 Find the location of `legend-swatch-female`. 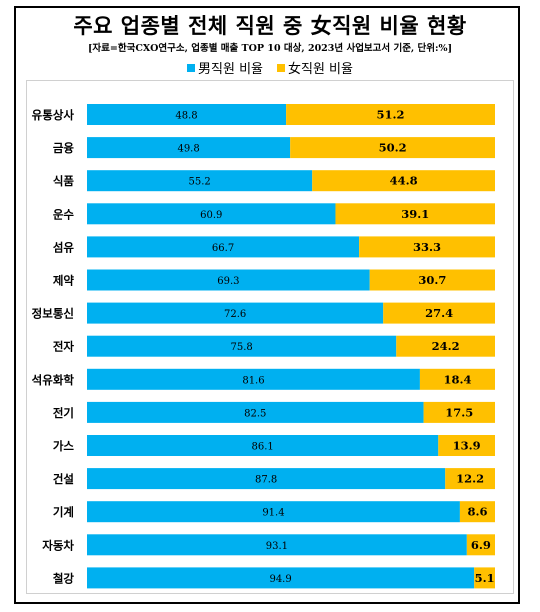

legend-swatch-female is located at coordinates (281, 67).